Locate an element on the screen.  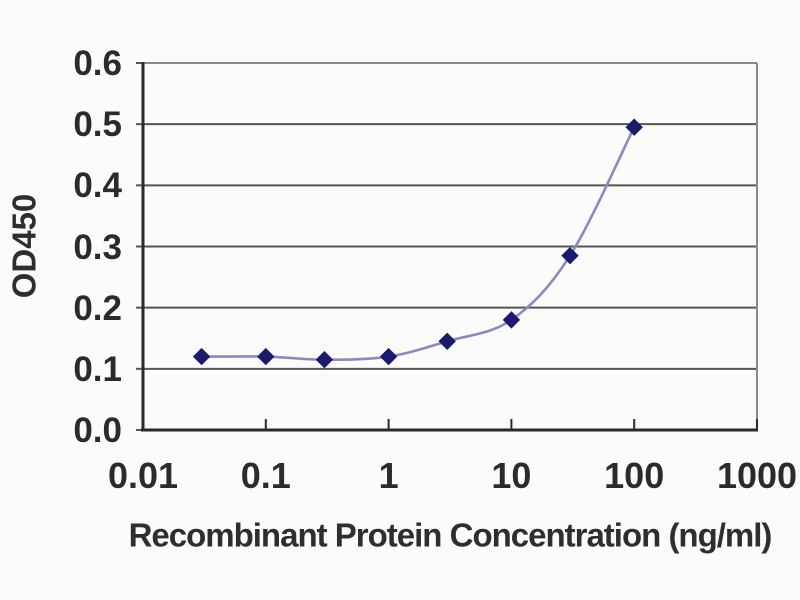
y-tick-label: 0.4 is located at coordinates (97, 186).